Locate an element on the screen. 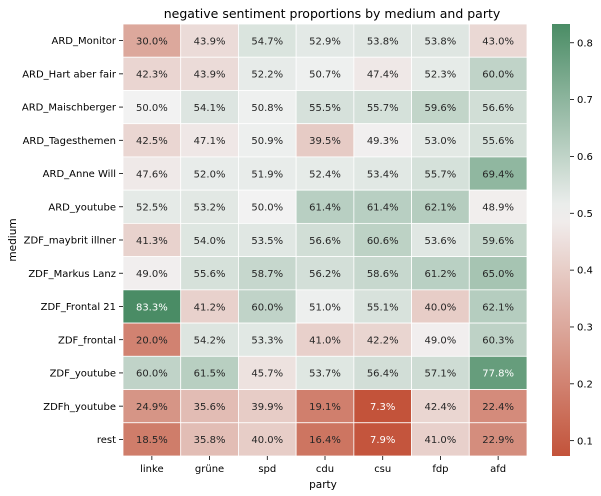  x-tick-label: csu is located at coordinates (382, 469).